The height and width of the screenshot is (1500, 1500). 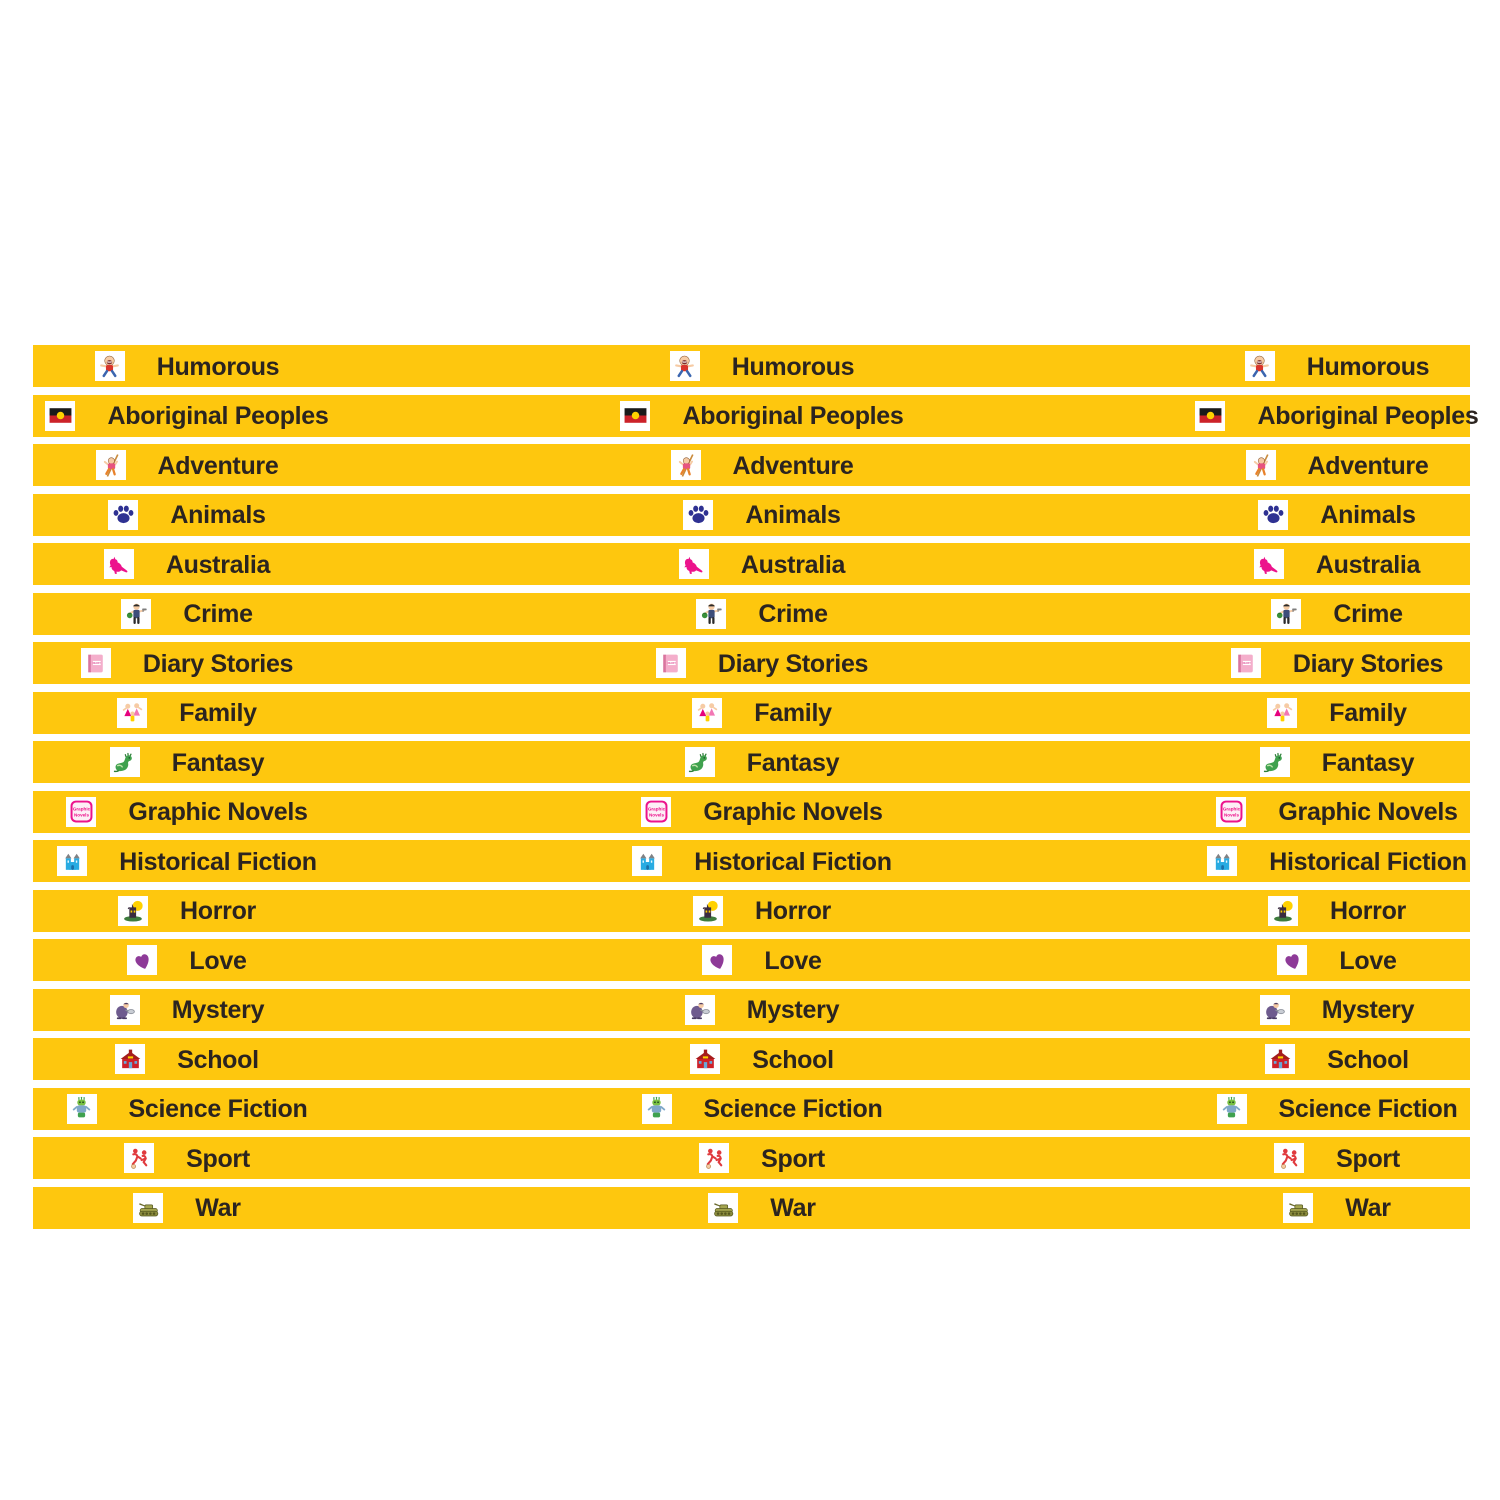 I want to click on genre-label: Mystery, so click(x=793, y=1010).